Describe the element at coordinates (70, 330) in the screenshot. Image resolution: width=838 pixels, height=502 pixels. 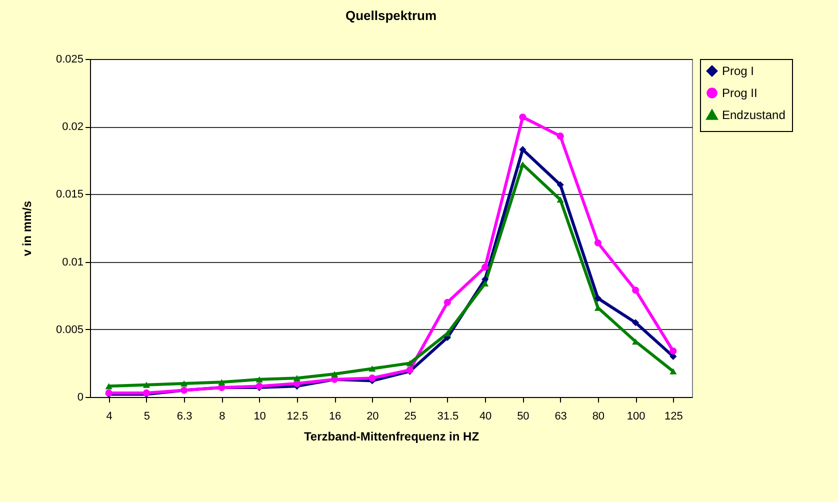
I see `y-tick-label: 0.005` at that location.